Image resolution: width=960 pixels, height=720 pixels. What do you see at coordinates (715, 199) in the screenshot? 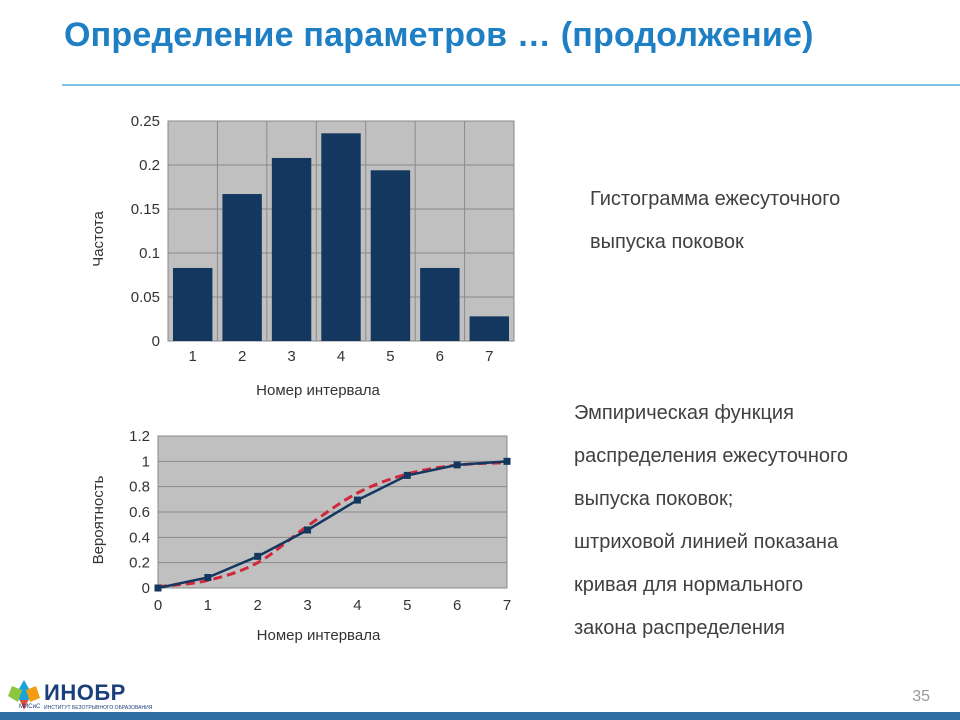
I see `histogram-caption-line: Гистограмма ежесуточного` at bounding box center [715, 199].